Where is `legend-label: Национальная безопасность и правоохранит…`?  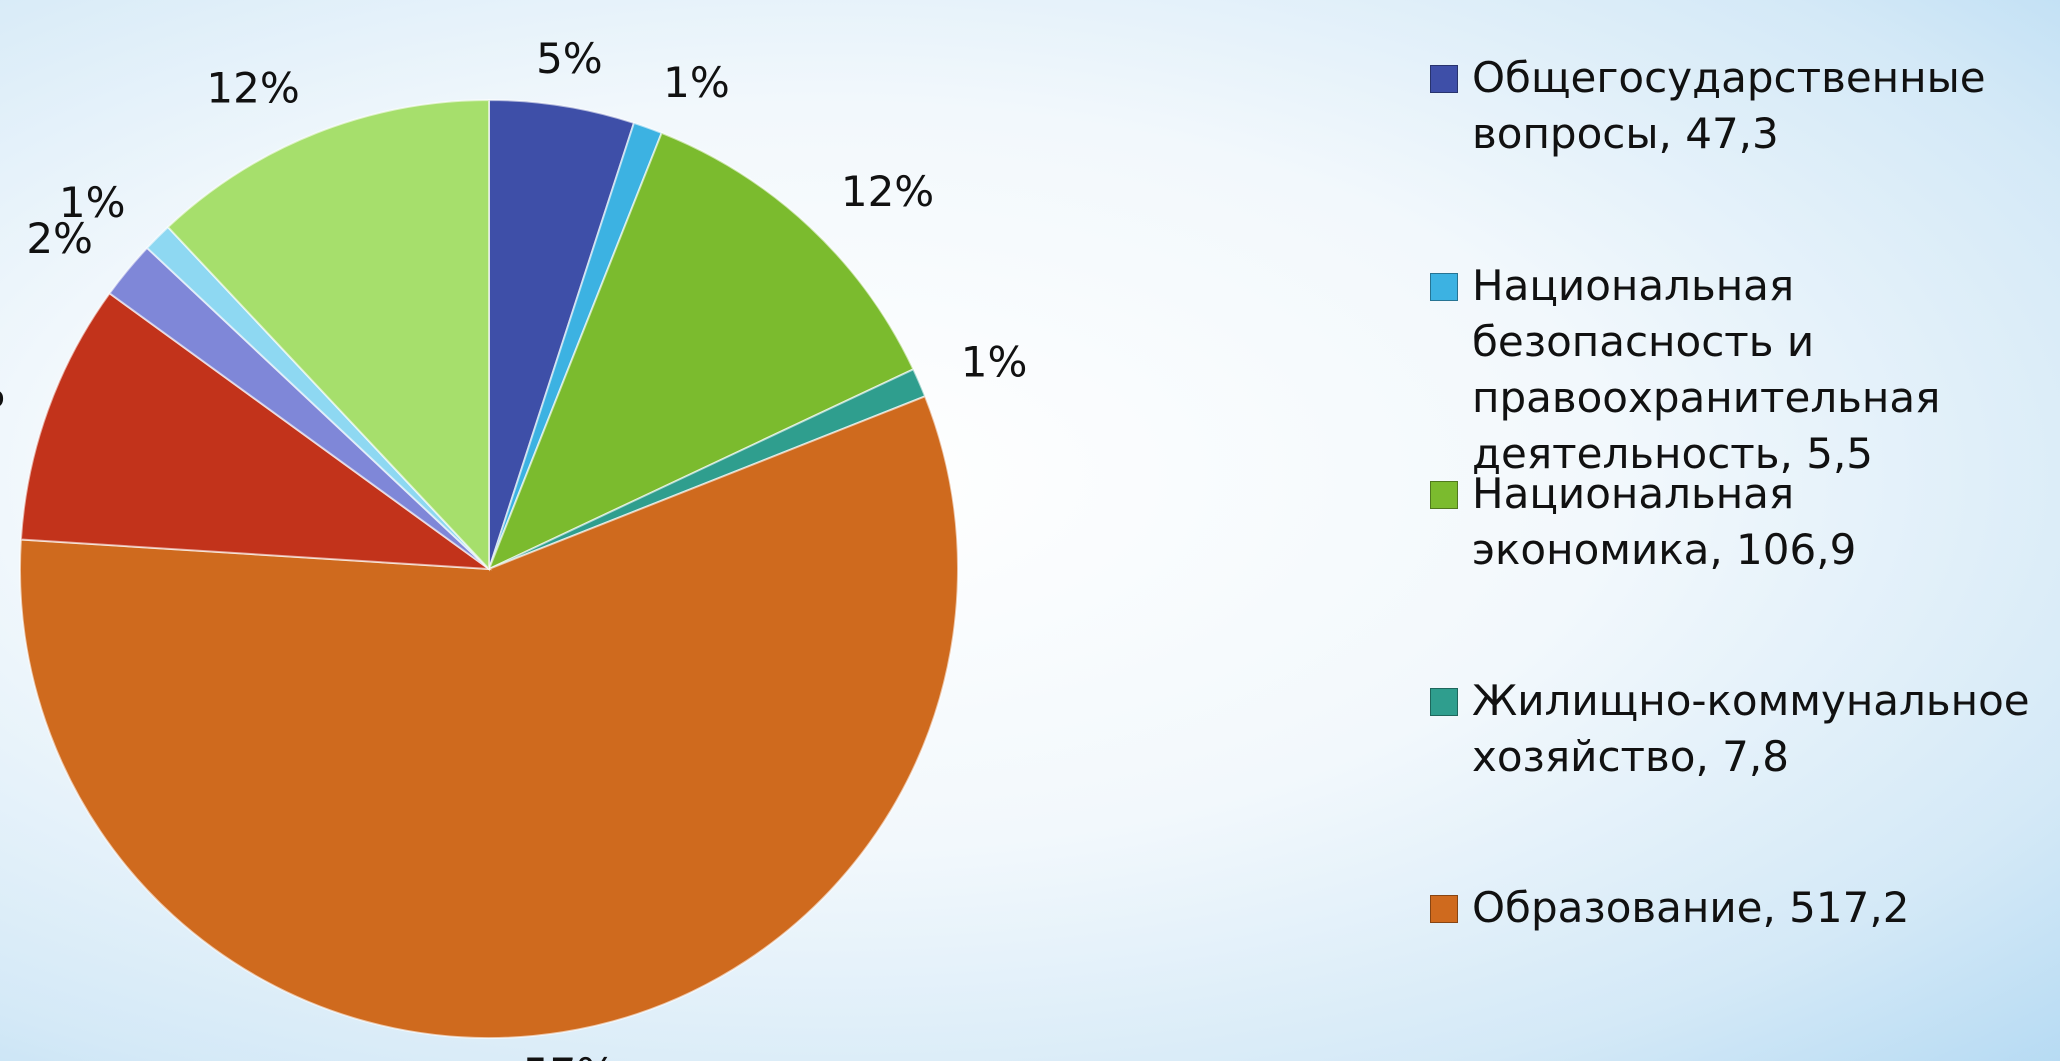 legend-label: Национальная безопасность и правоохранит… is located at coordinates (1706, 369).